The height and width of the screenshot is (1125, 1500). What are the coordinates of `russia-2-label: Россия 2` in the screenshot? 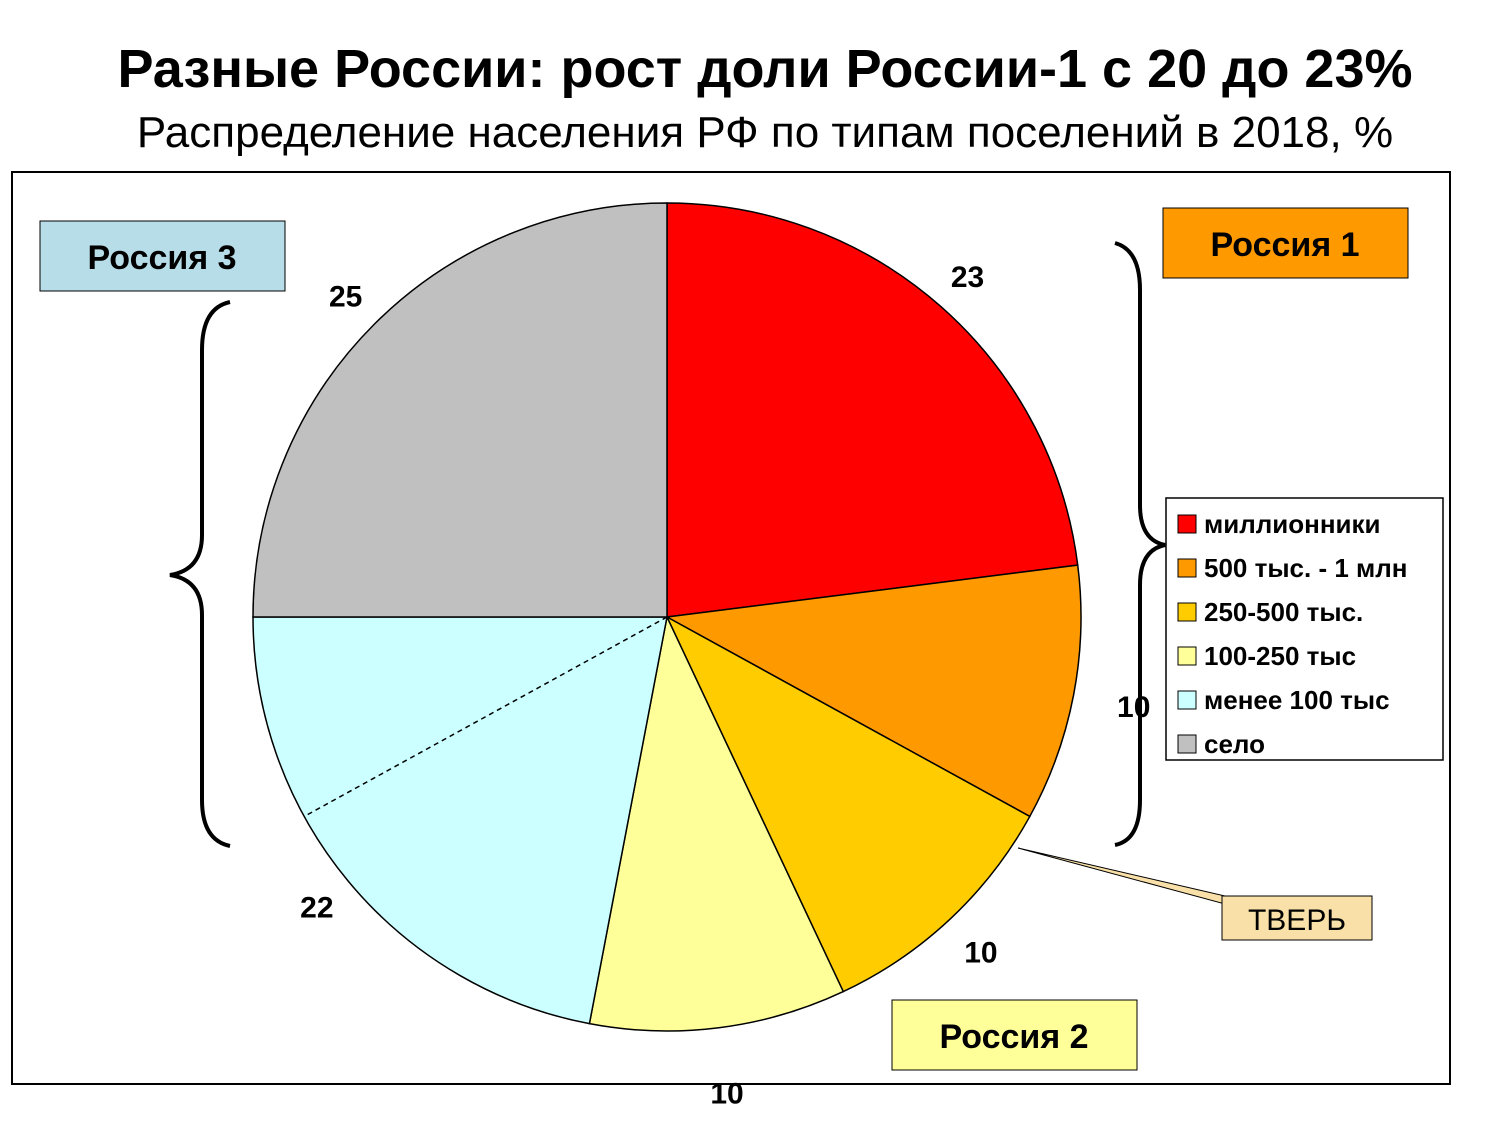 It's located at (1013, 1037).